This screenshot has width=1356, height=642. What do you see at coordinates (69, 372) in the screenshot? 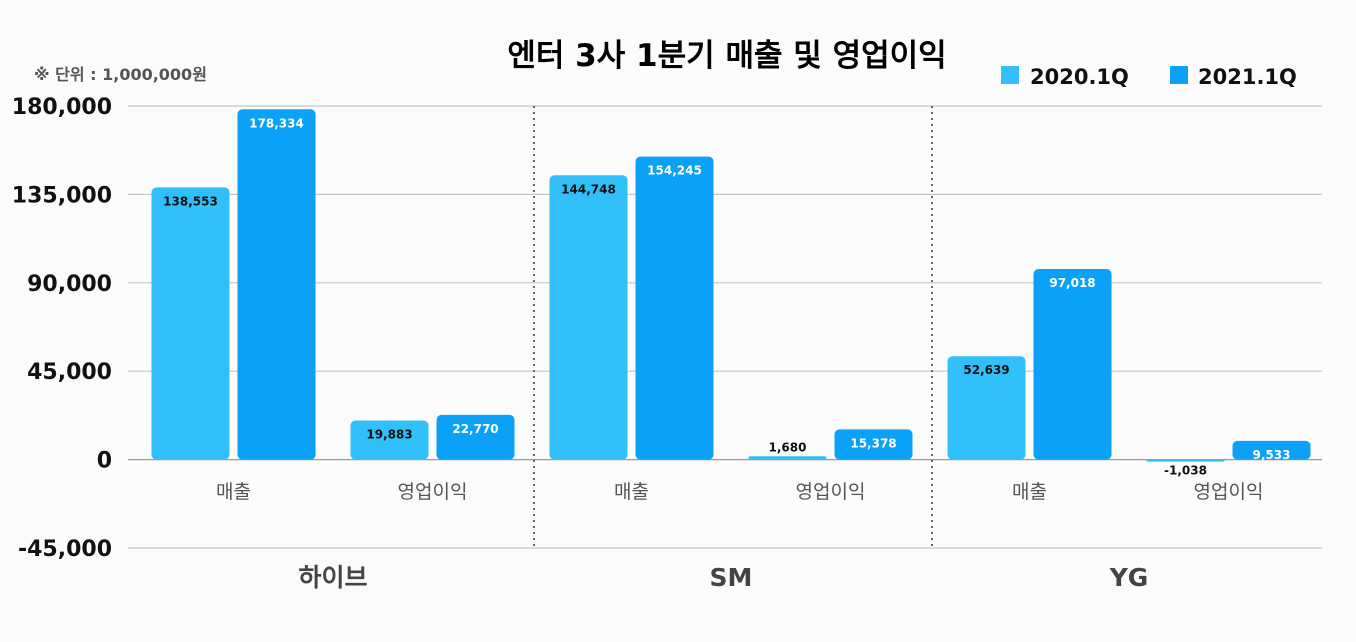
I see `y-tick-label: 45,000` at bounding box center [69, 372].